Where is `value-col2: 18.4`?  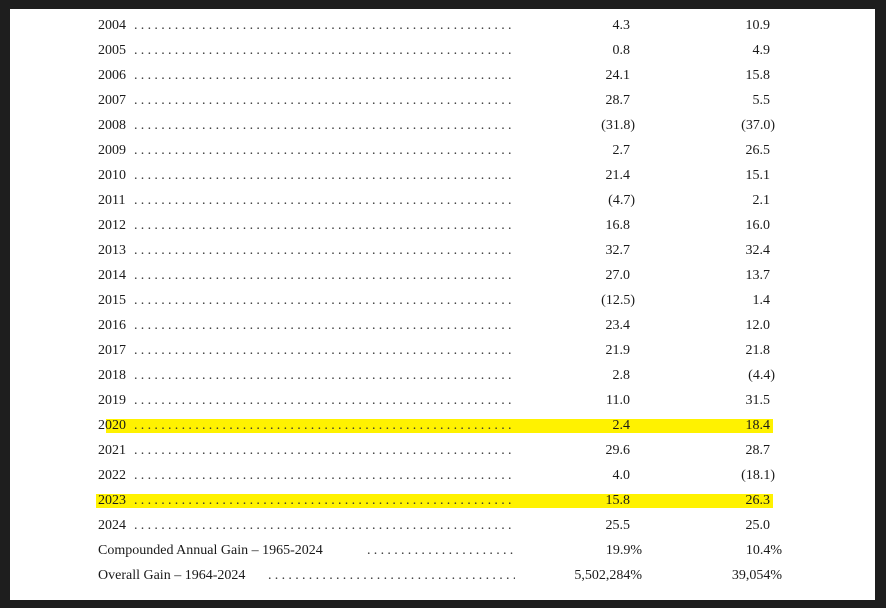 value-col2: 18.4 is located at coordinates (758, 425).